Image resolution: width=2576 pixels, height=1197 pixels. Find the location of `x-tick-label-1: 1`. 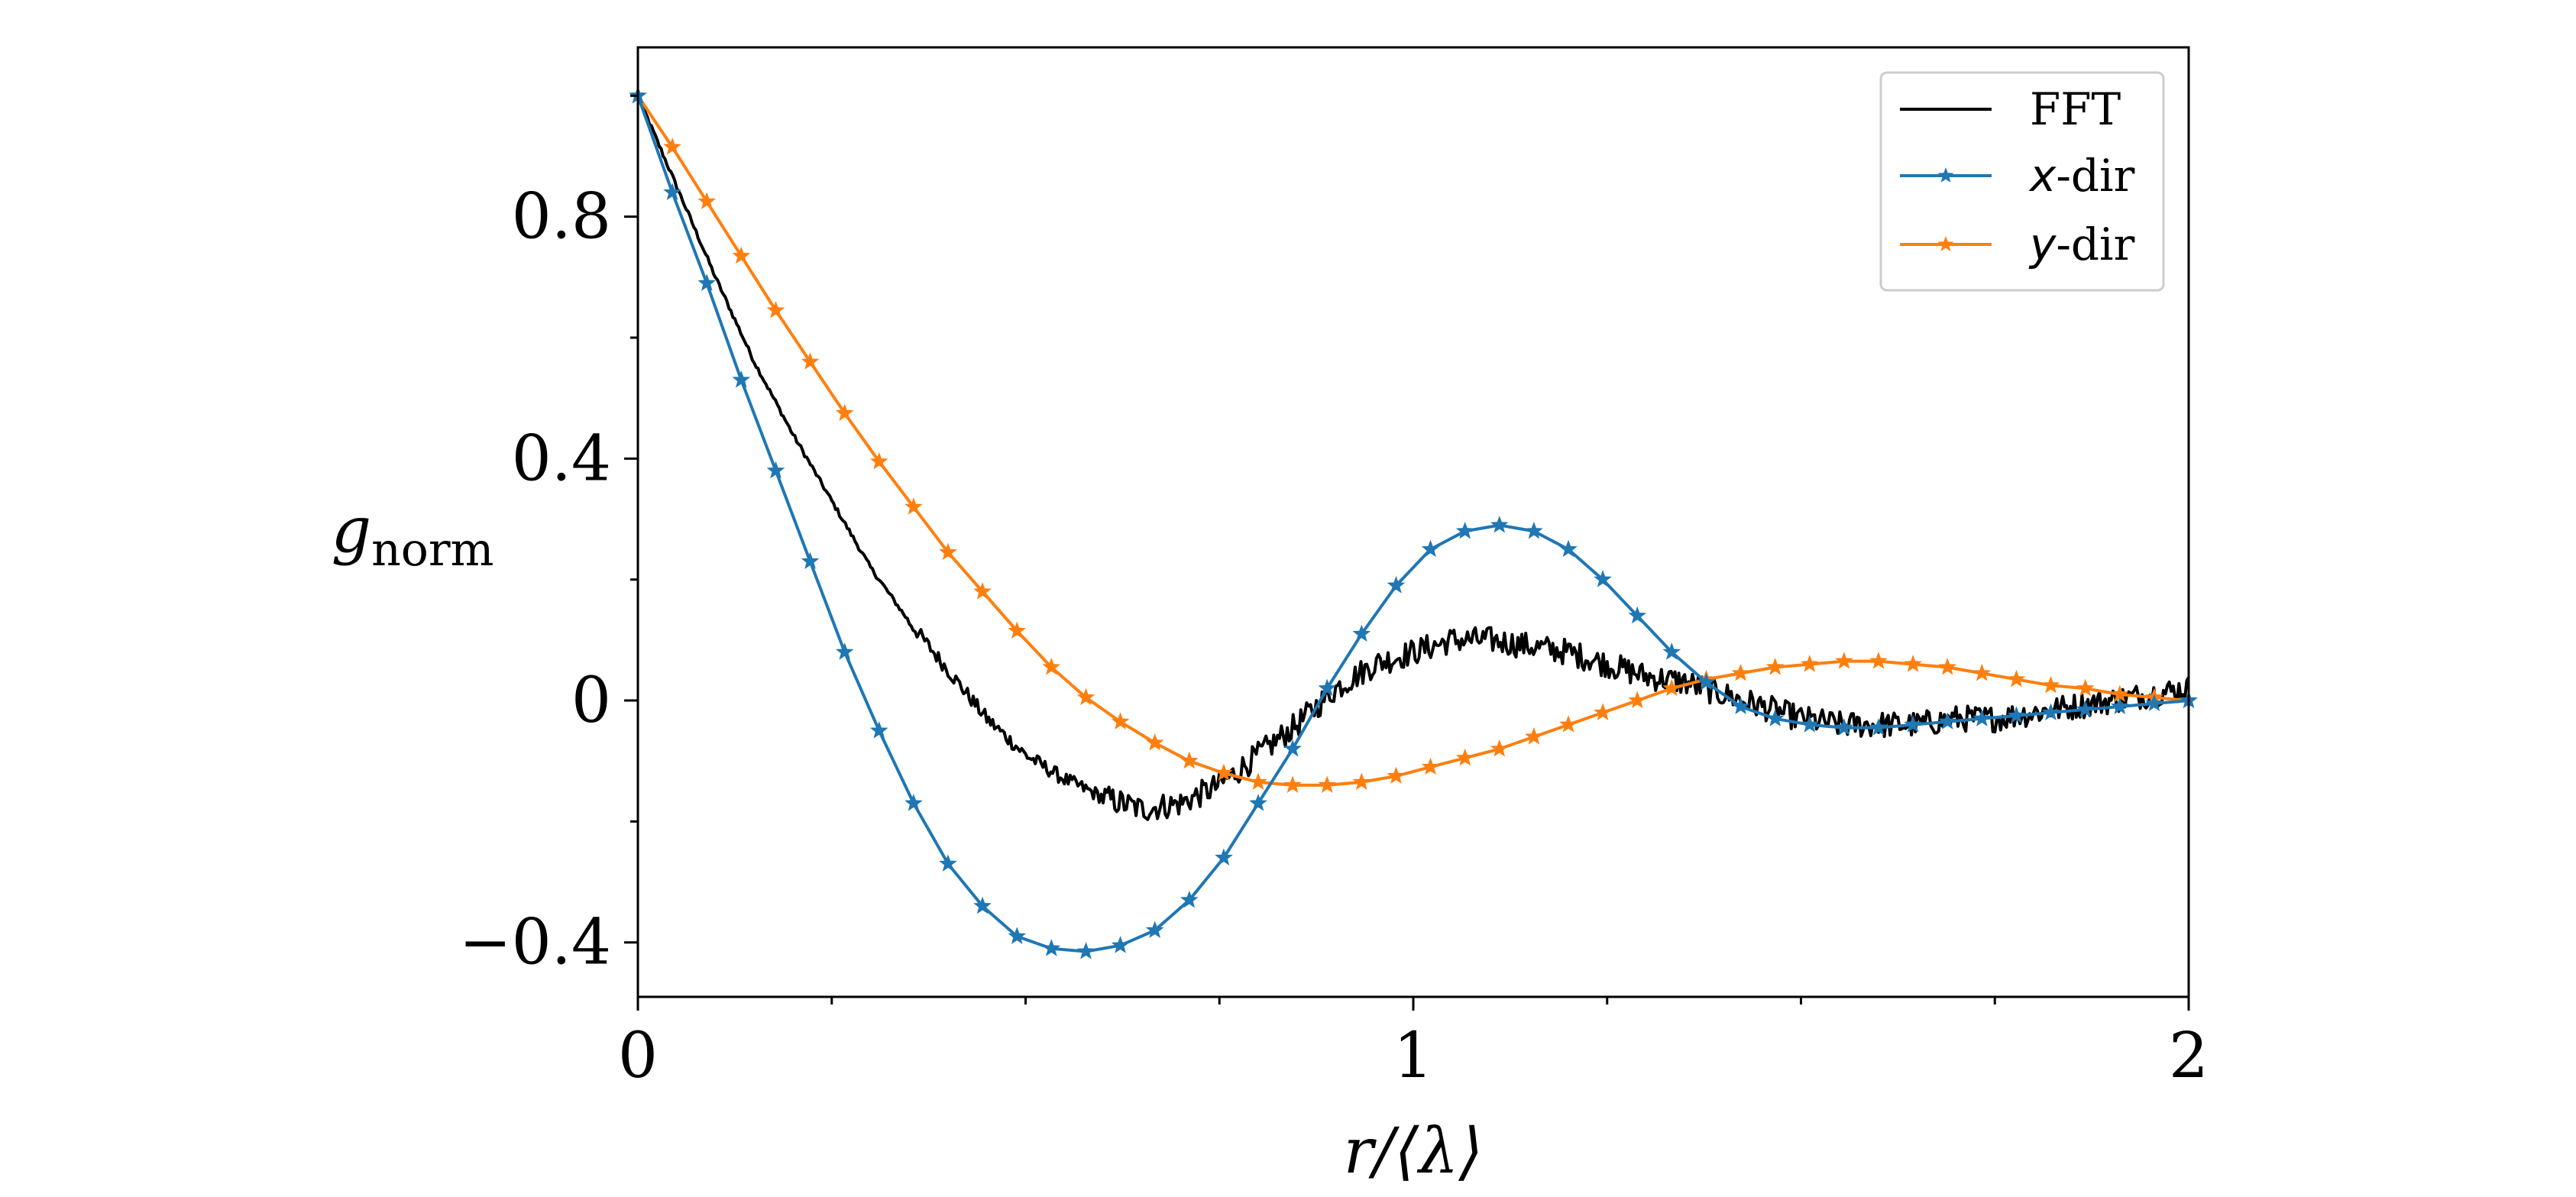

x-tick-label-1: 1 is located at coordinates (1413, 1056).